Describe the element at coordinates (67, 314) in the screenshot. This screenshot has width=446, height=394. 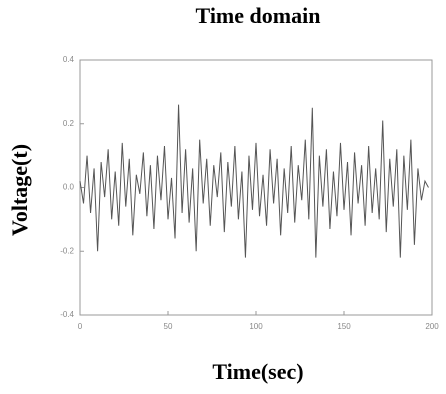
I see `y-tick-label: -0.4` at that location.